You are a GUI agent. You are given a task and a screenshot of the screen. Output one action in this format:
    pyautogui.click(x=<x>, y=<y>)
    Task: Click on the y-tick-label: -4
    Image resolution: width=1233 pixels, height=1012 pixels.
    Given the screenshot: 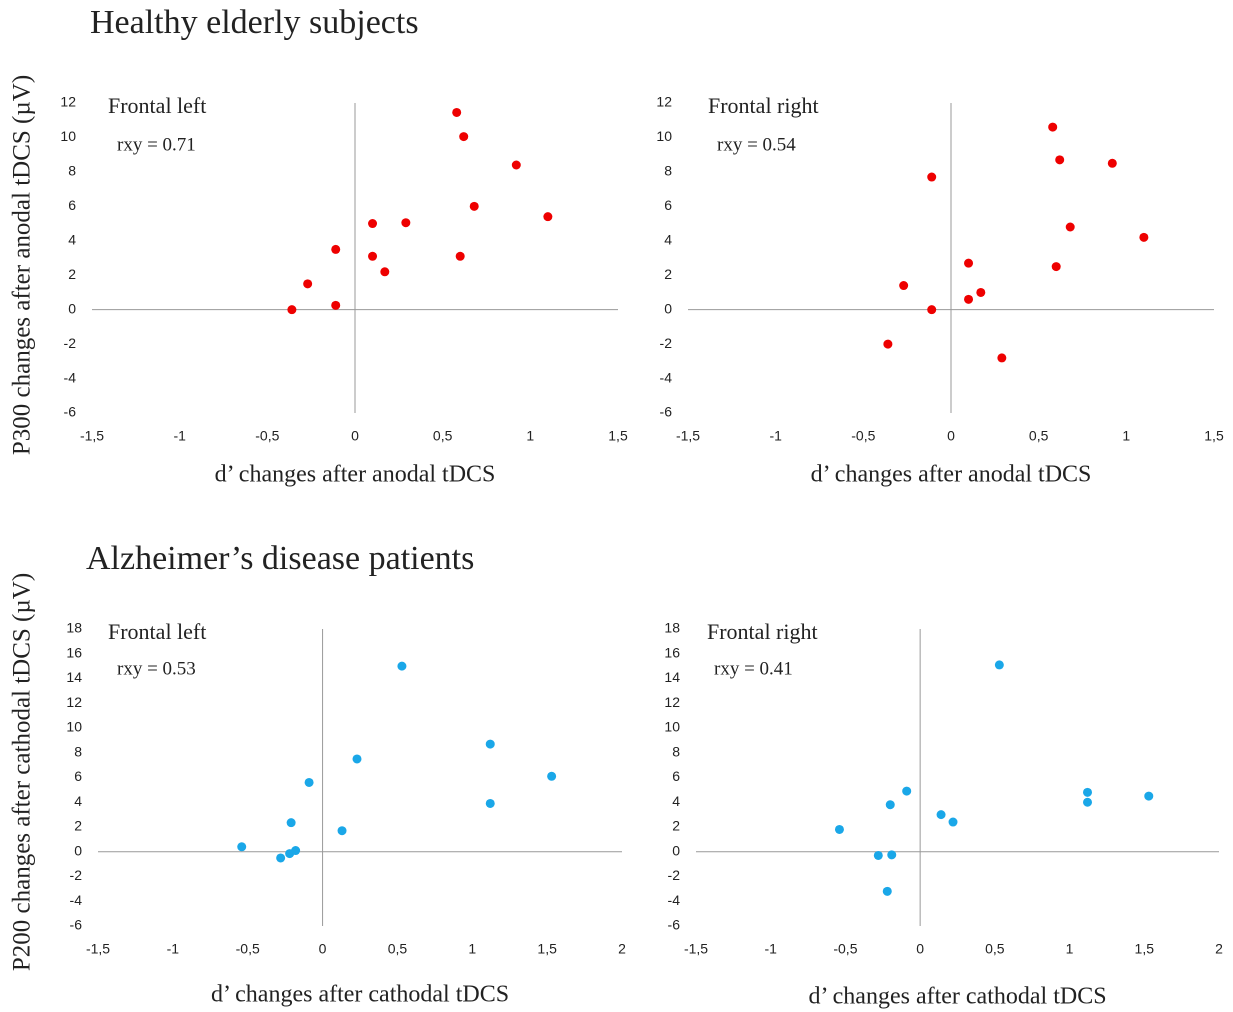 What is the action you would take?
    pyautogui.click(x=70, y=377)
    